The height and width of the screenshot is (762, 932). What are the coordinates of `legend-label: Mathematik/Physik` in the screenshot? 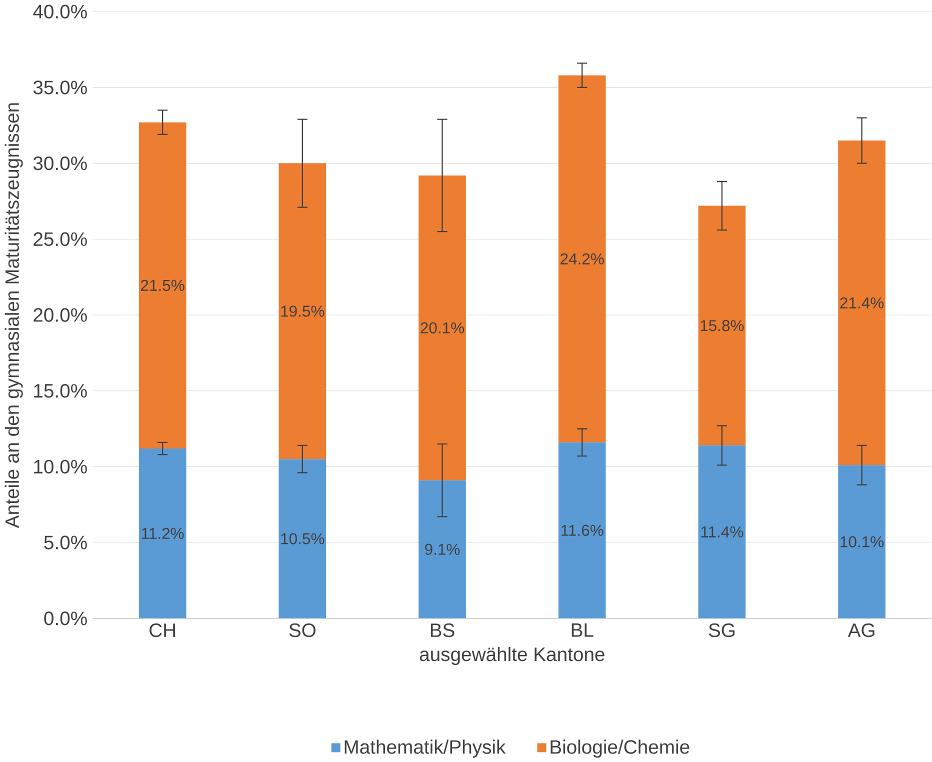 It's located at (425, 749).